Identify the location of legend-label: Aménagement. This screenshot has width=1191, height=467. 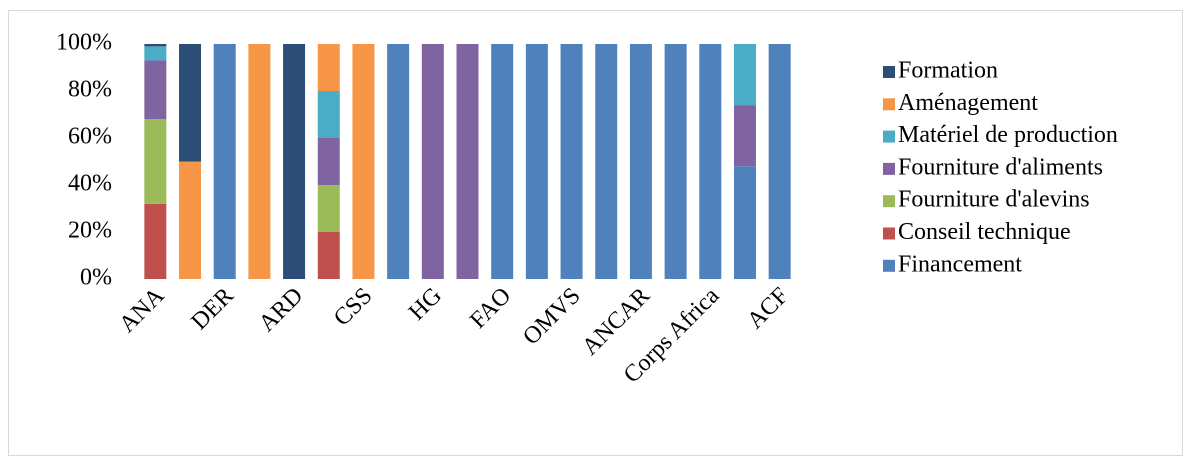
(968, 103).